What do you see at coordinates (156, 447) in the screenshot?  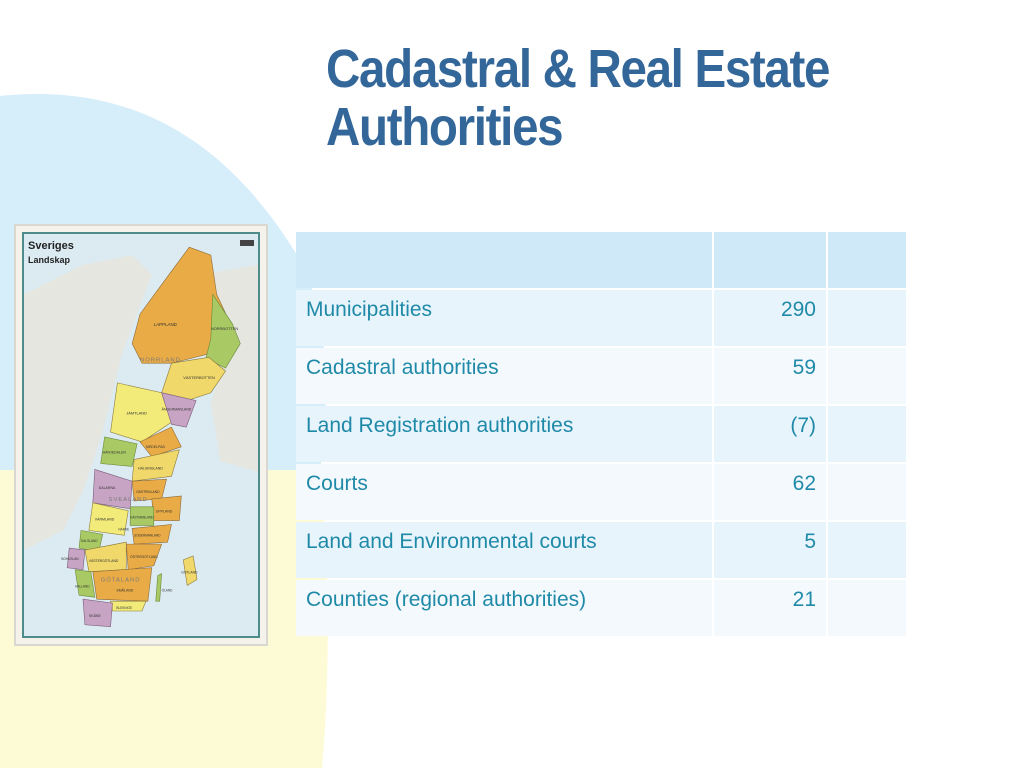 I see `map-label-medelpad: MEDELPAD` at bounding box center [156, 447].